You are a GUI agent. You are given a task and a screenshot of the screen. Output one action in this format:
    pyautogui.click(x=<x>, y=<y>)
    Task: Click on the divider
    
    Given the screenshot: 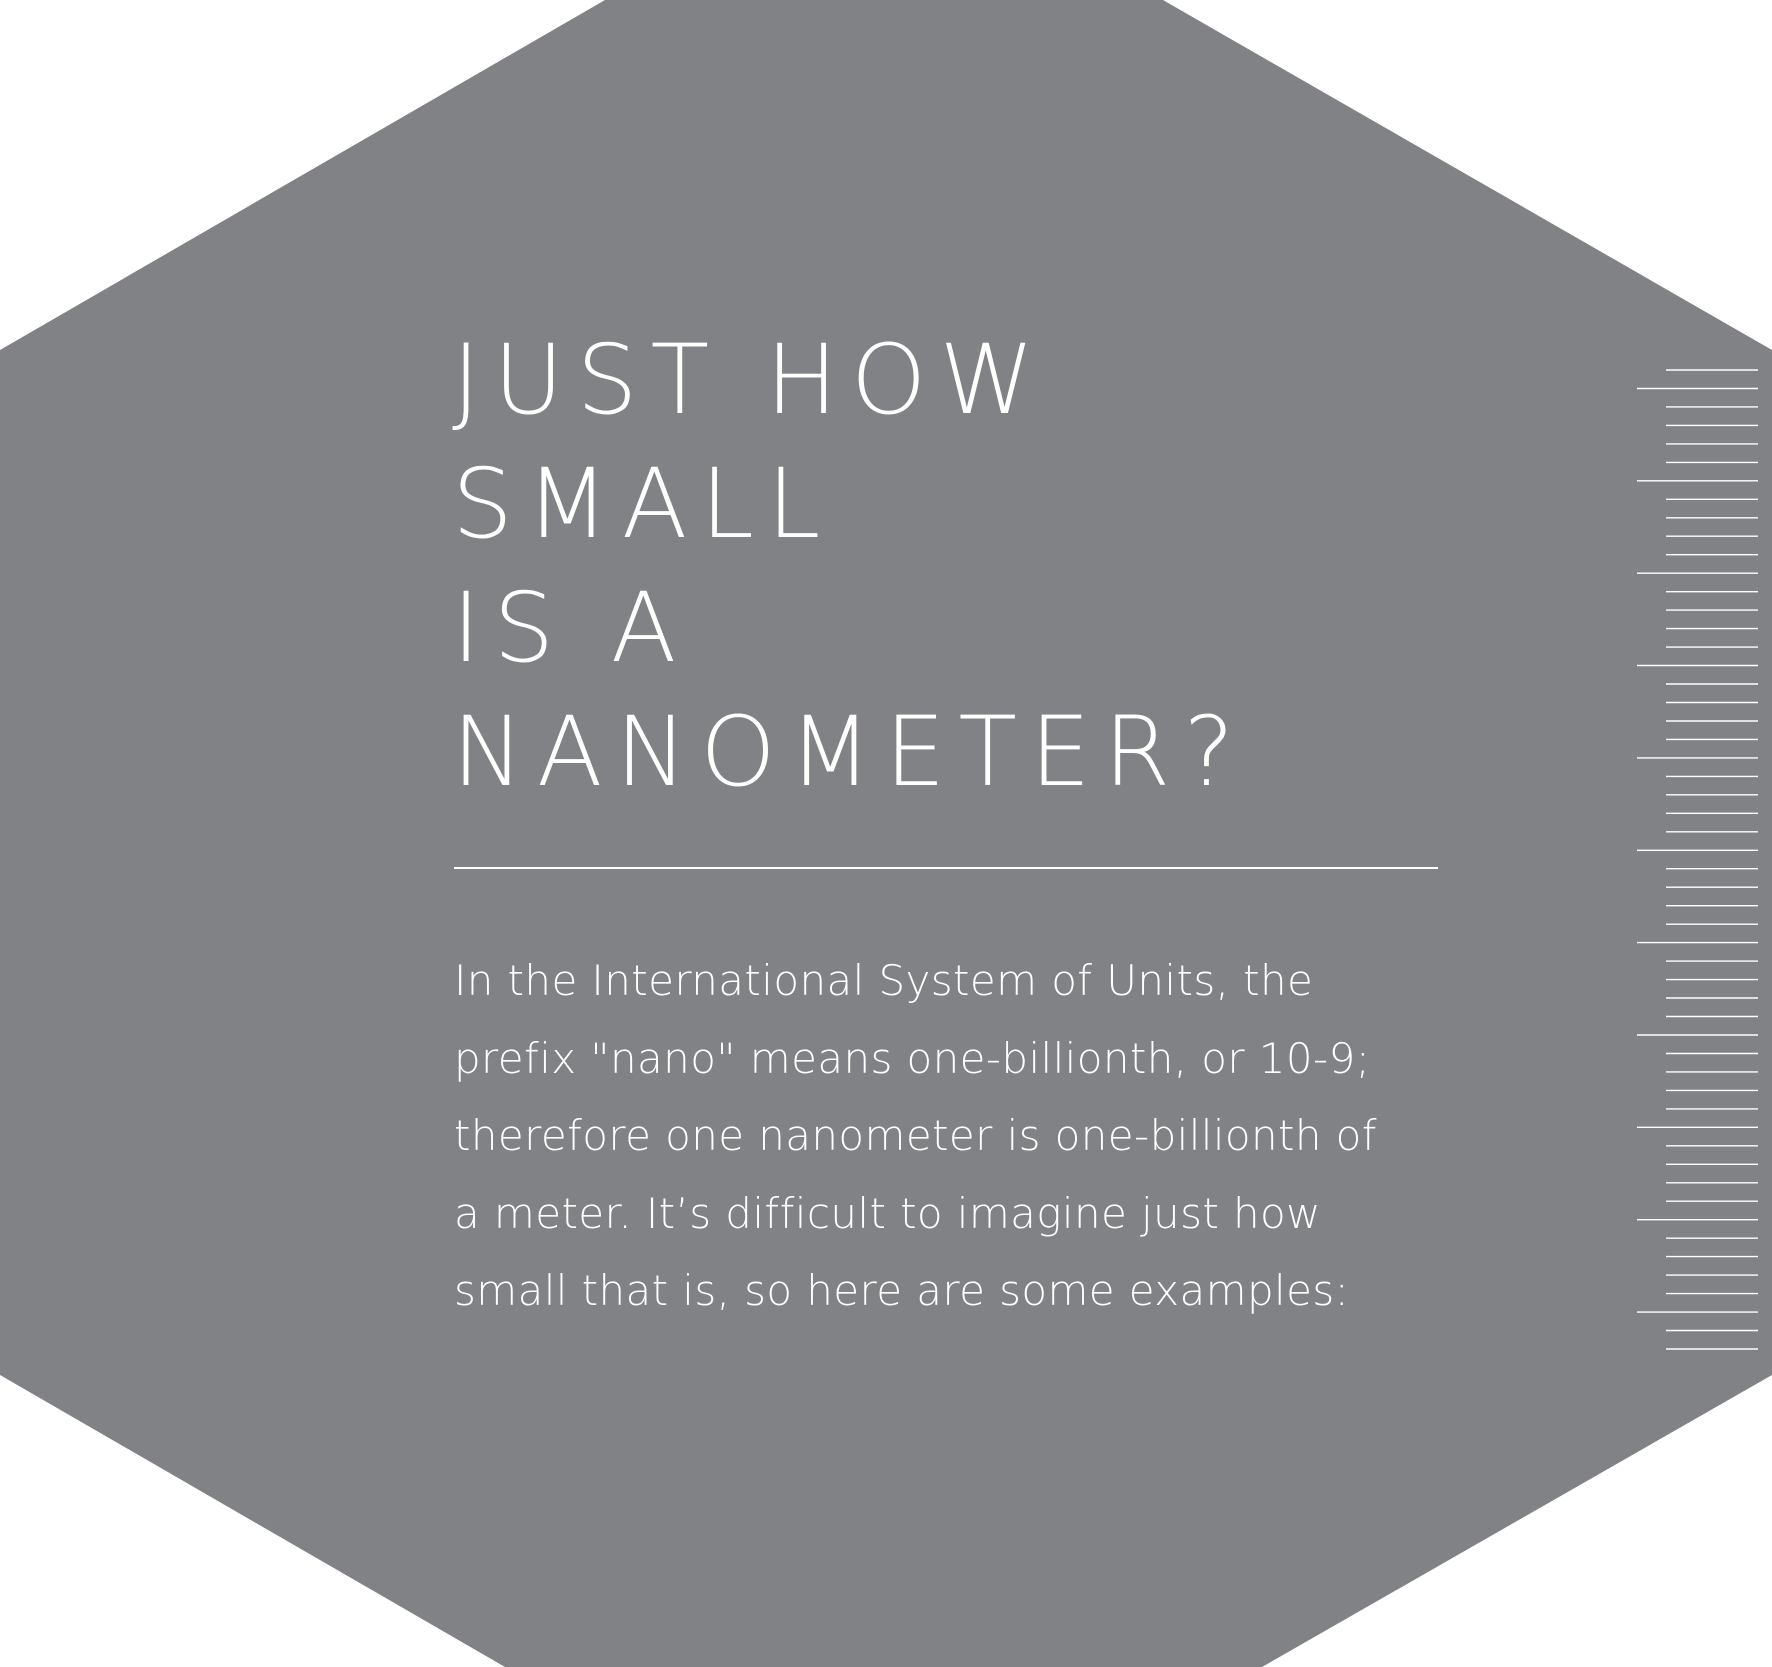 What is the action you would take?
    pyautogui.click(x=946, y=868)
    